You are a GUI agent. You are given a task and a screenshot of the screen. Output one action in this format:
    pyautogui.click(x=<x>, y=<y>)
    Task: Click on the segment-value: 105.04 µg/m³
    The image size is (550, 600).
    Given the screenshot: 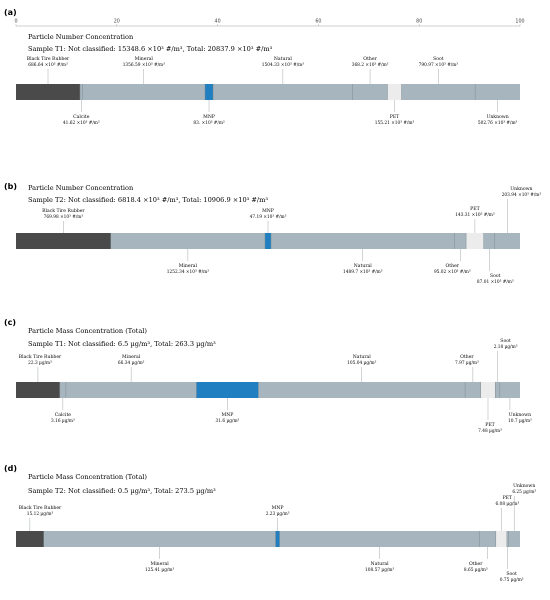 What is the action you would take?
    pyautogui.click(x=361, y=363)
    